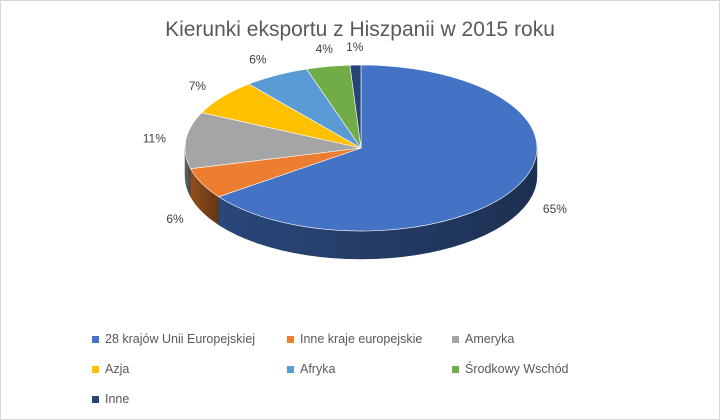 The image size is (720, 420). Describe the element at coordinates (273, 140) in the screenshot. I see `pie-slice-ameryka` at that location.